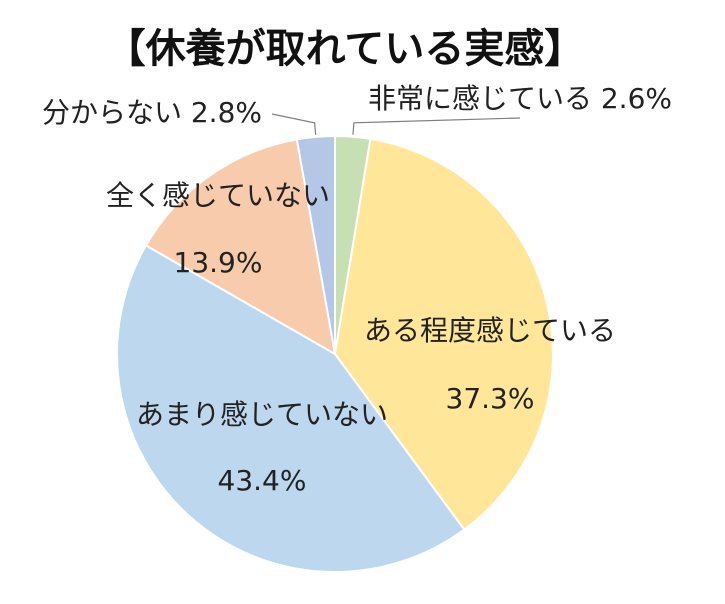  Describe the element at coordinates (262, 480) in the screenshot. I see `slice-value-label-3: 43.4%` at that location.